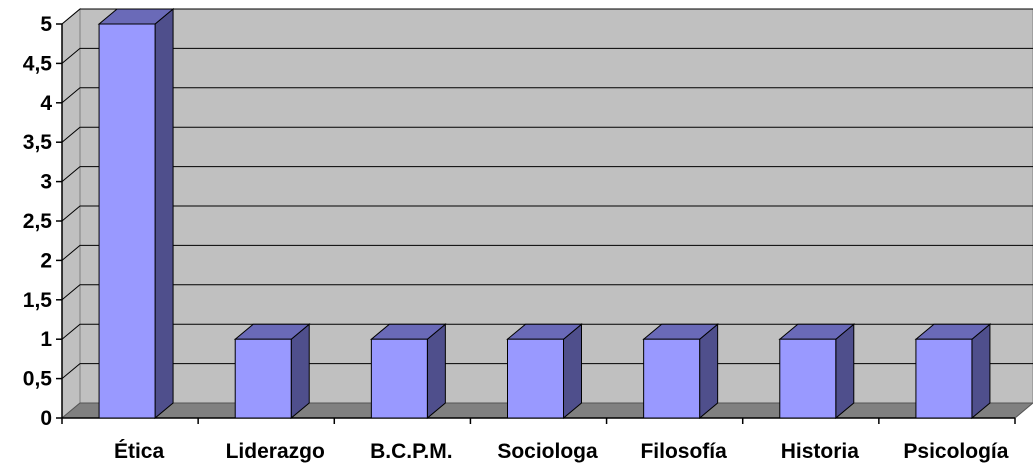 The image size is (1033, 467). What do you see at coordinates (547, 451) in the screenshot?
I see `x-tick-label: Sociologa` at bounding box center [547, 451].